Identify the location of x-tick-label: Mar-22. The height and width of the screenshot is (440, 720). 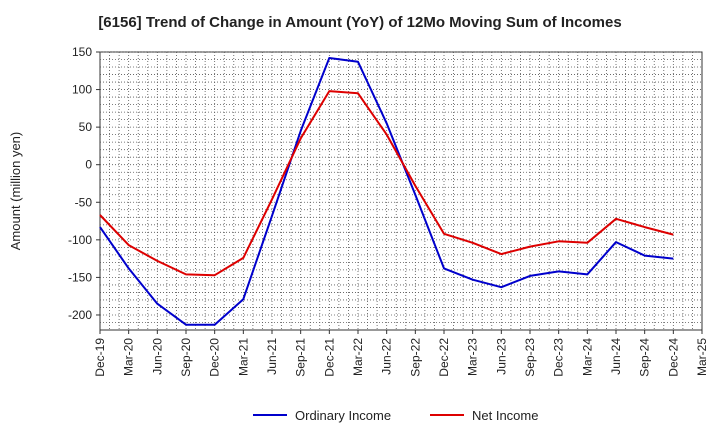
(358, 357).